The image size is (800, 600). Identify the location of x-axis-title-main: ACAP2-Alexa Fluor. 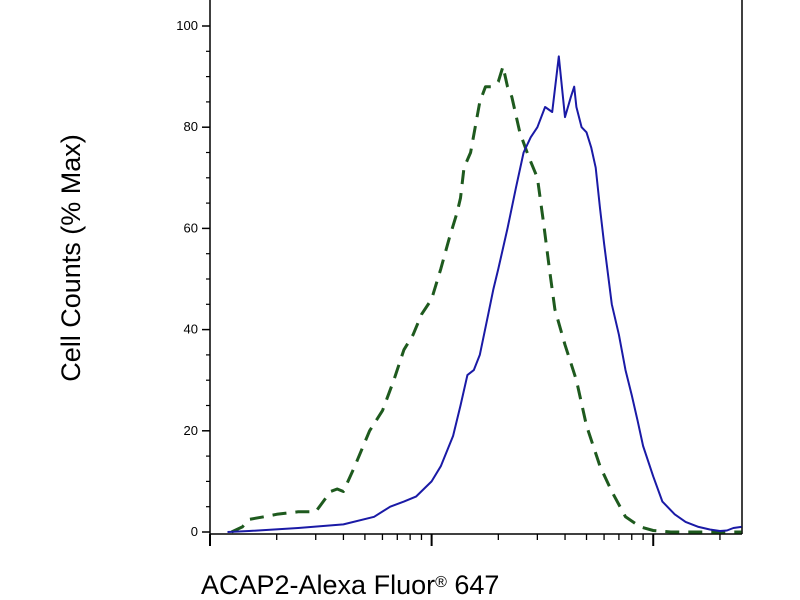
(318, 585).